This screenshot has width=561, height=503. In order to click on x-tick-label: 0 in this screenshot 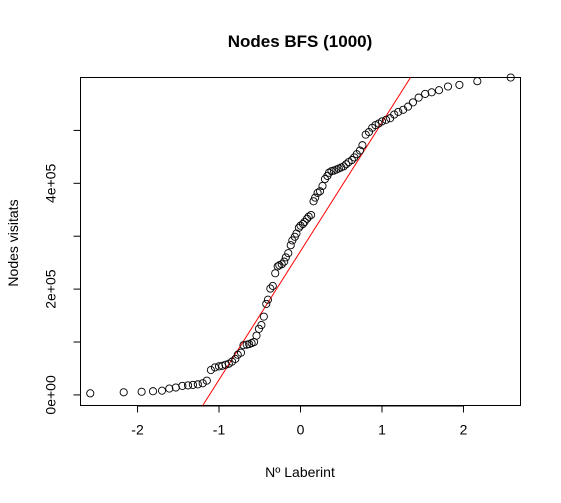, I will do `click(301, 430)`.